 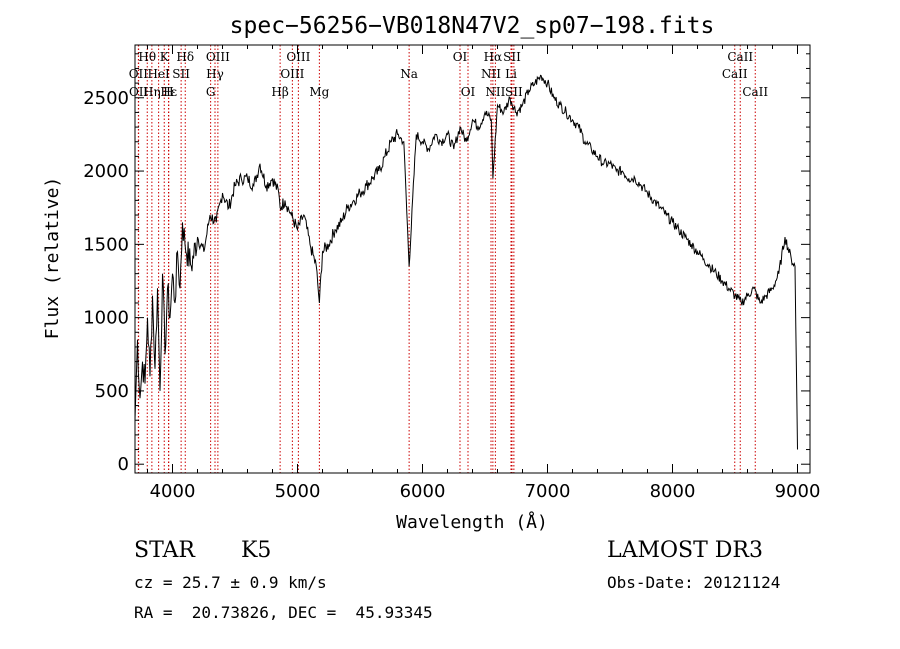 What do you see at coordinates (256, 550) in the screenshot?
I see `object-subclass: K5` at bounding box center [256, 550].